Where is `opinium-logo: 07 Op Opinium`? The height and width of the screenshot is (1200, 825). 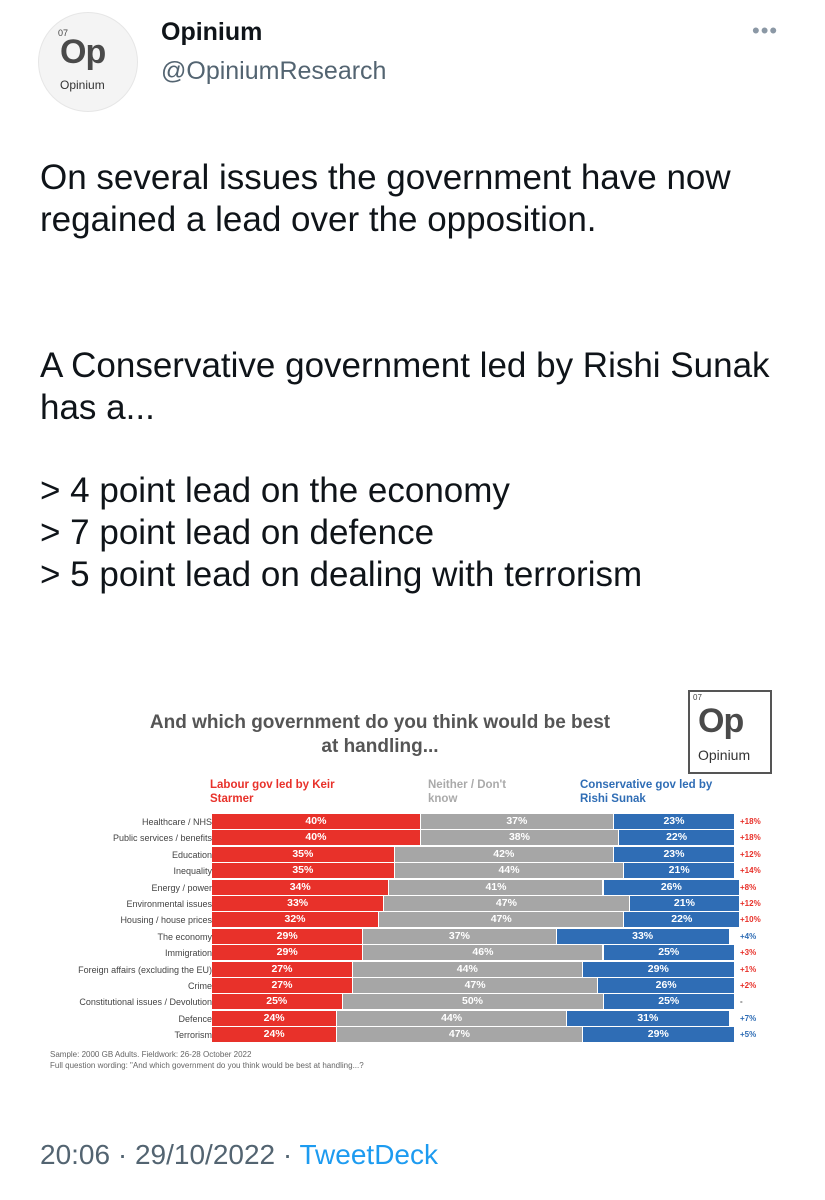 opinium-logo: 07 Op Opinium is located at coordinates (730, 732).